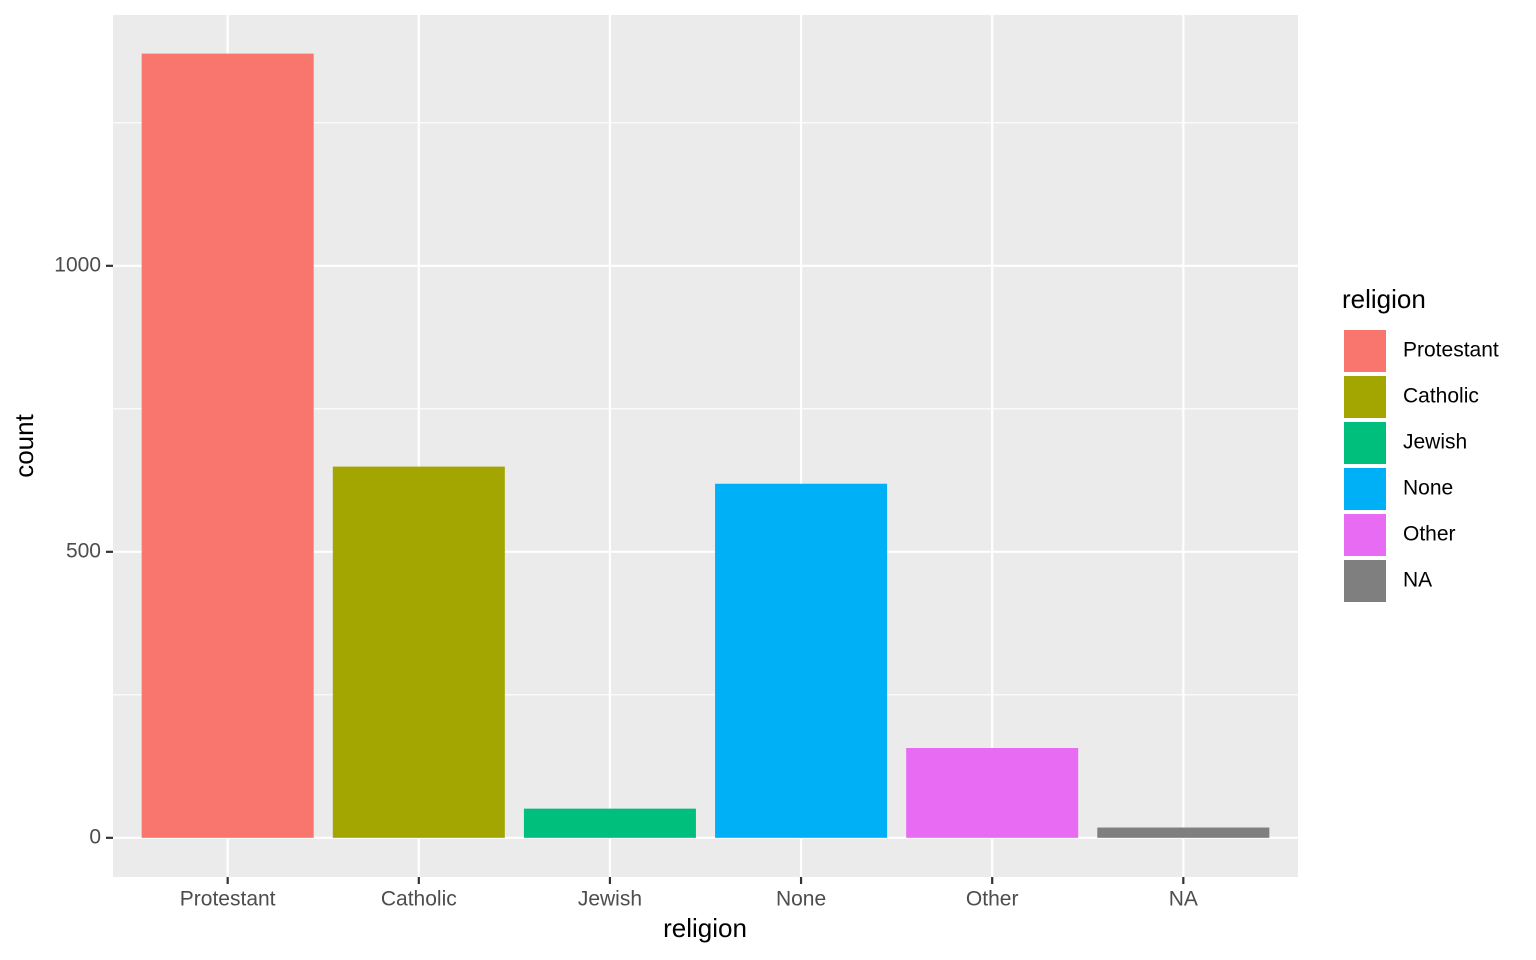 This screenshot has height=960, width=1536. I want to click on legend-label: Protestant, so click(1451, 350).